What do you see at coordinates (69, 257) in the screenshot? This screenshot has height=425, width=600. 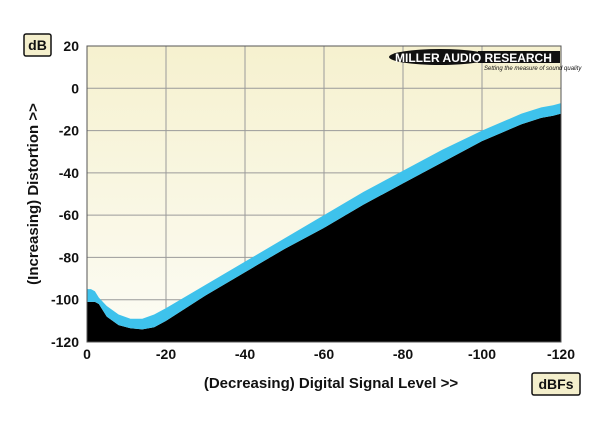 I see `y-tick-label: -80` at bounding box center [69, 257].